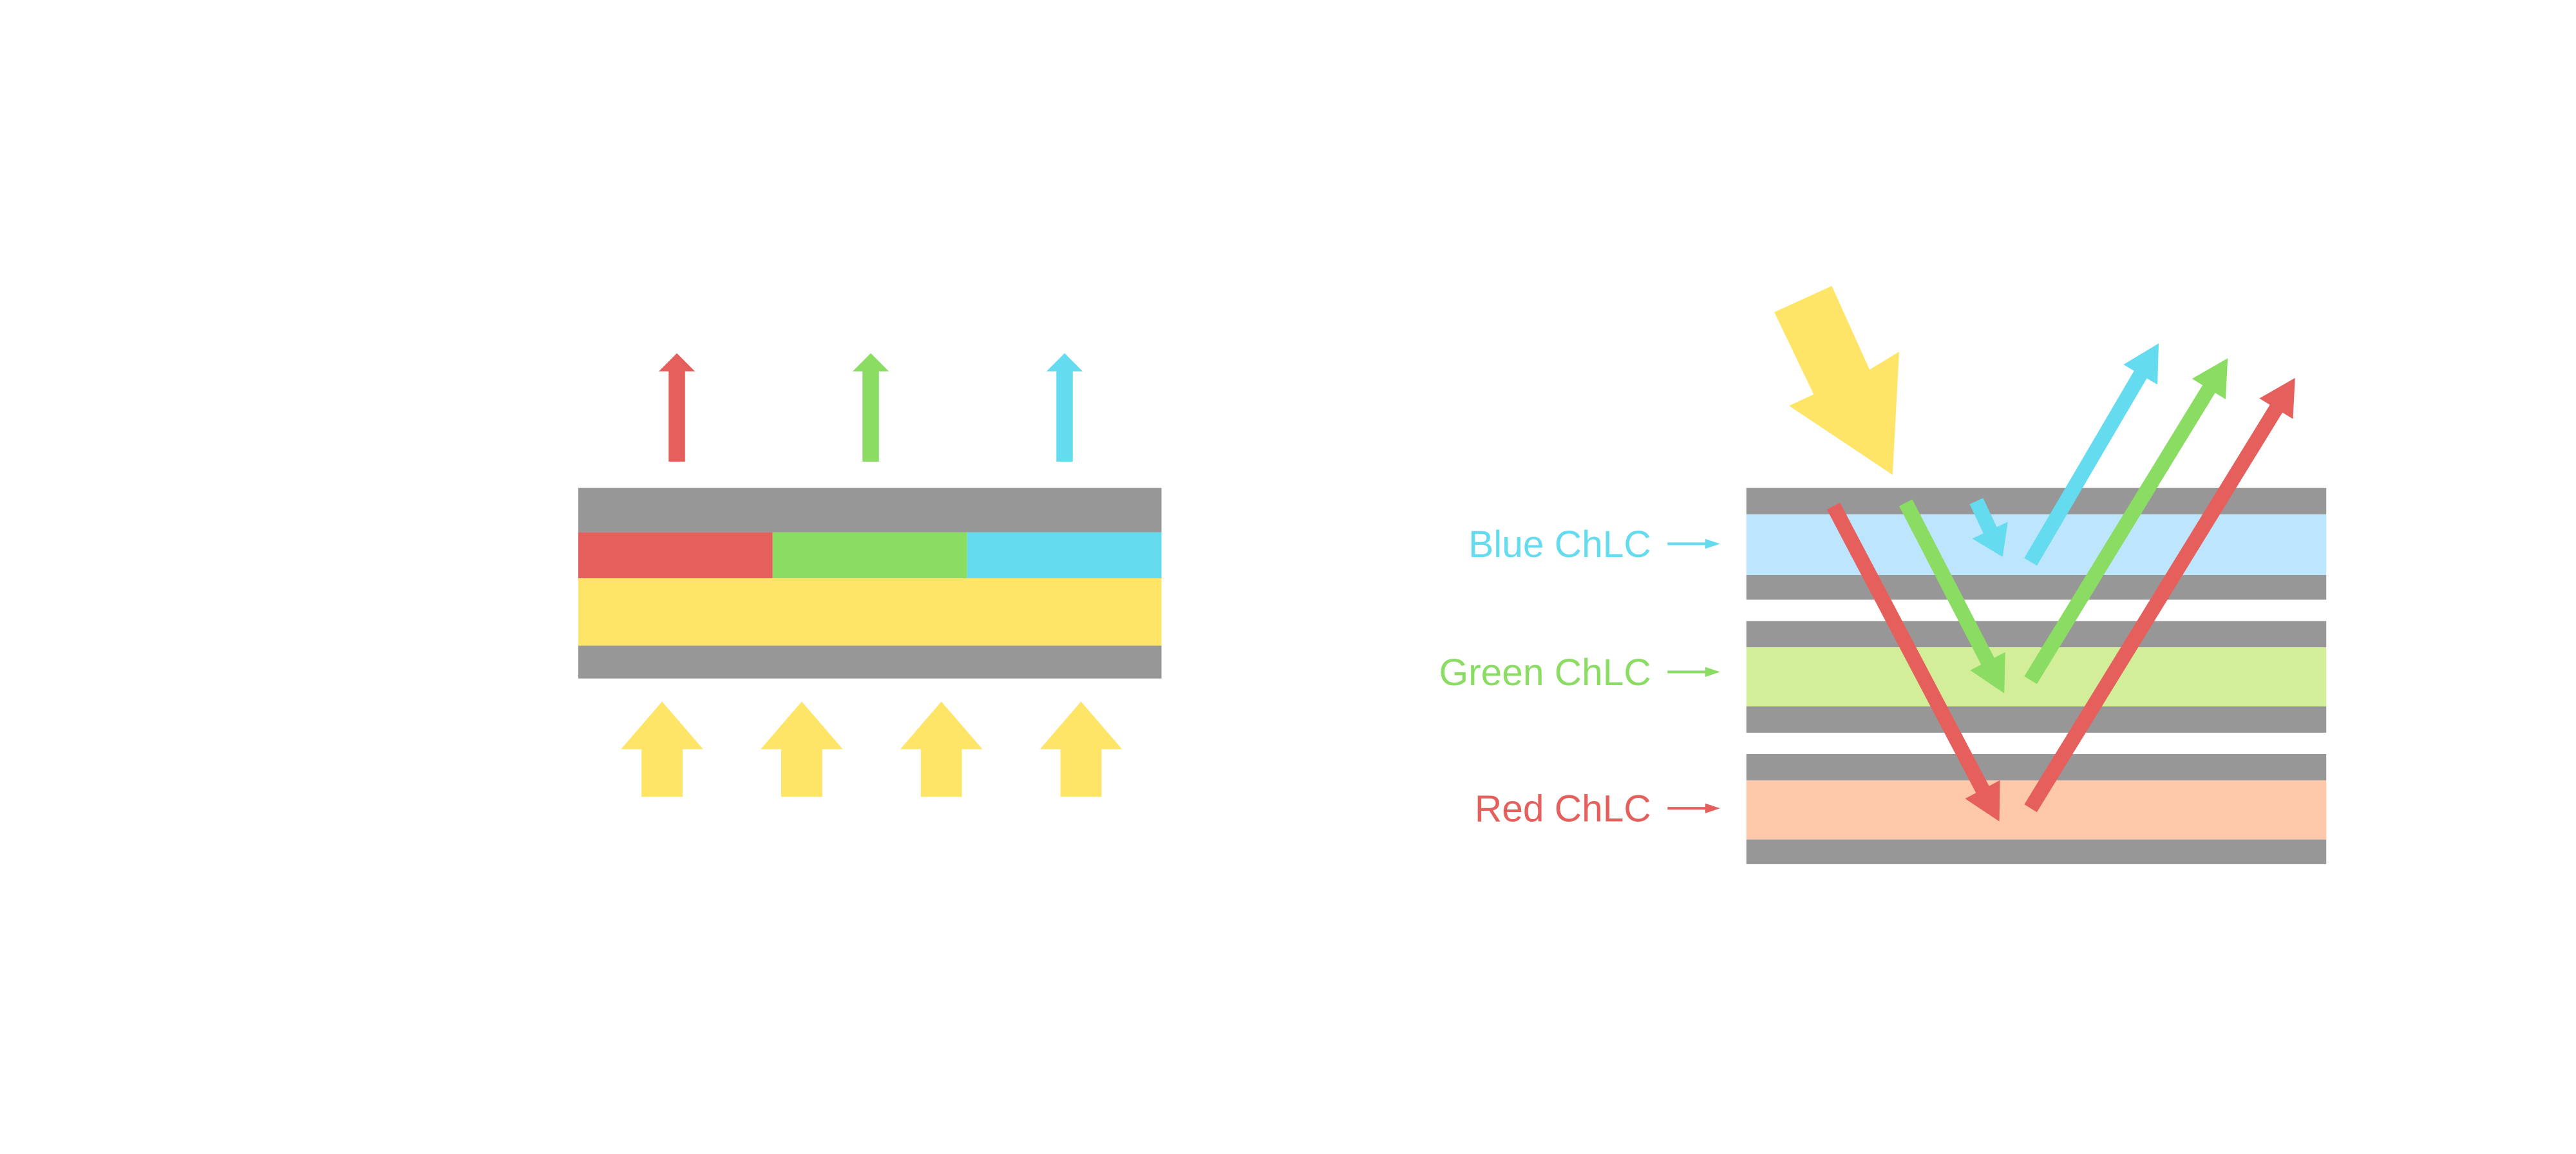  I want to click on top-gray-layer, so click(870, 510).